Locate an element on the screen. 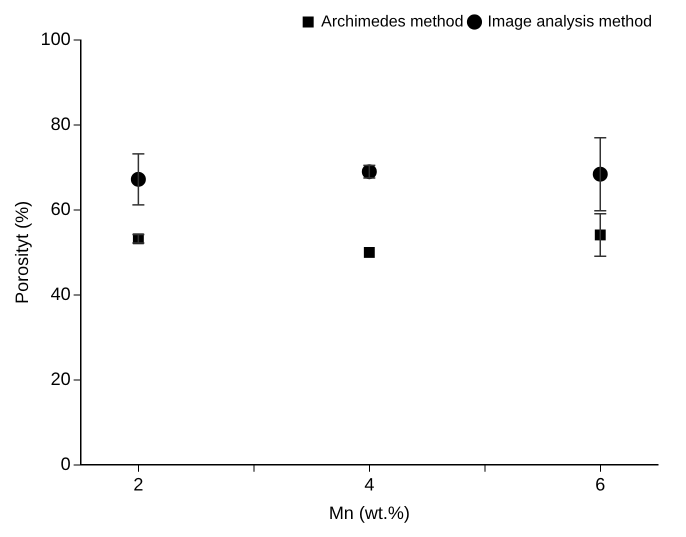 The height and width of the screenshot is (537, 686). y-tick-label: 0 is located at coordinates (65, 464).